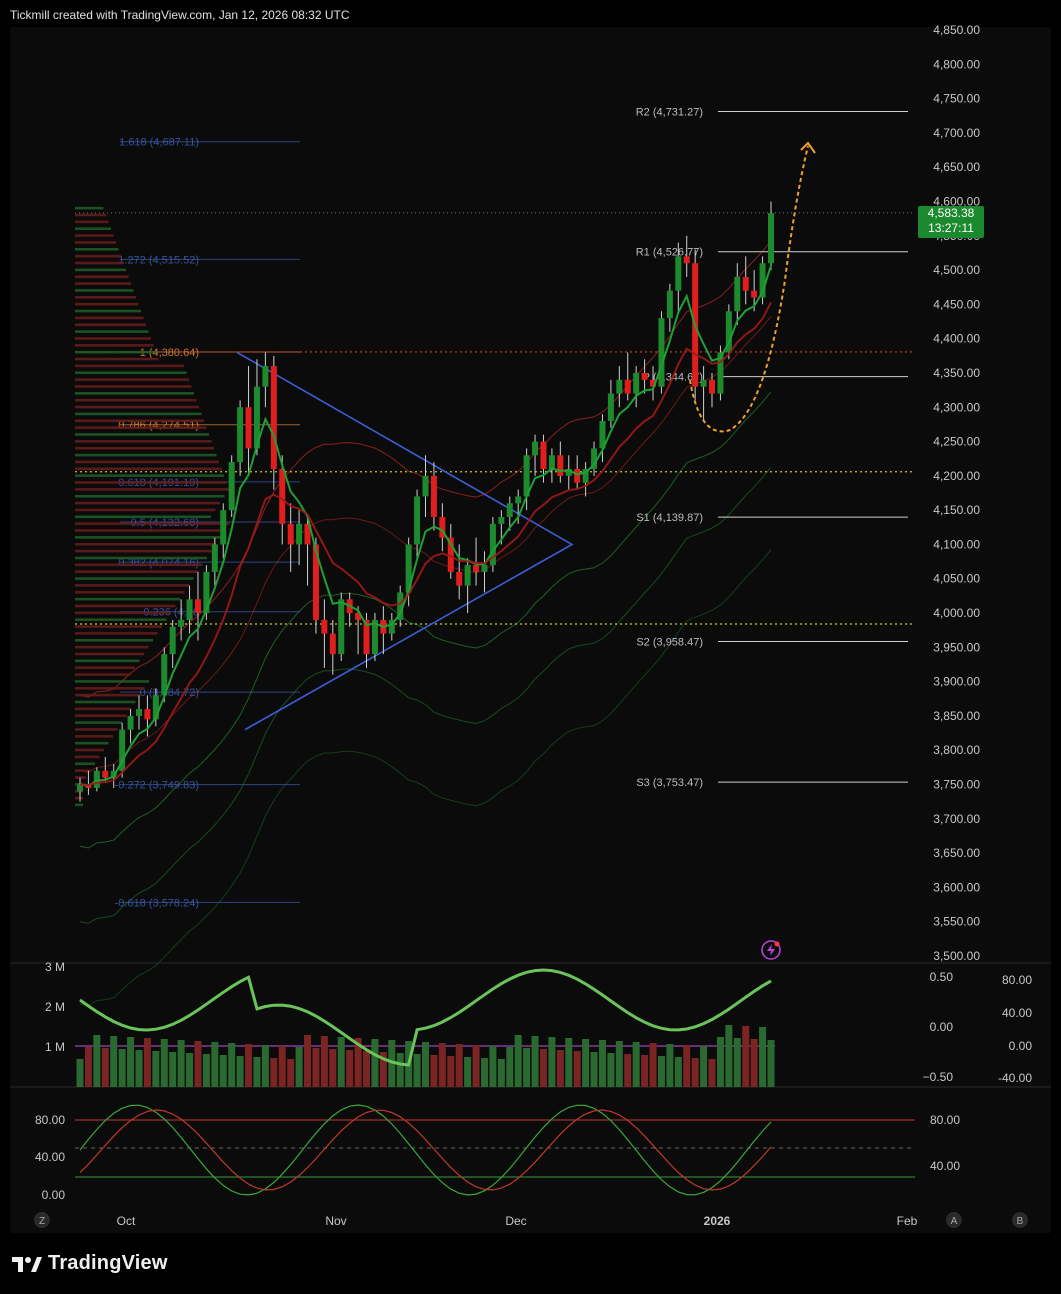 Image resolution: width=1061 pixels, height=1294 pixels. I want to click on price-tick: 4,450.00, so click(956, 304).